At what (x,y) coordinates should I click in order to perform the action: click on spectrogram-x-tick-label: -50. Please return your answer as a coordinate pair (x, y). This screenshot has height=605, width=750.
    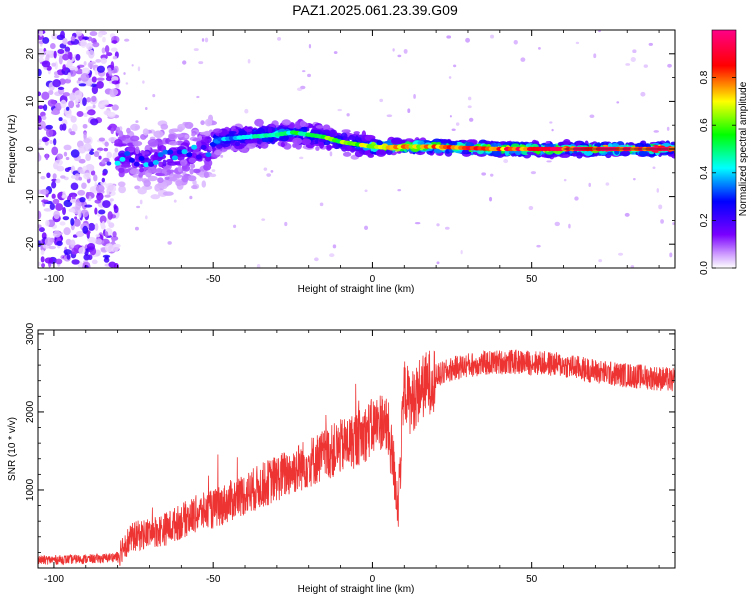
    Looking at the image, I should click on (213, 279).